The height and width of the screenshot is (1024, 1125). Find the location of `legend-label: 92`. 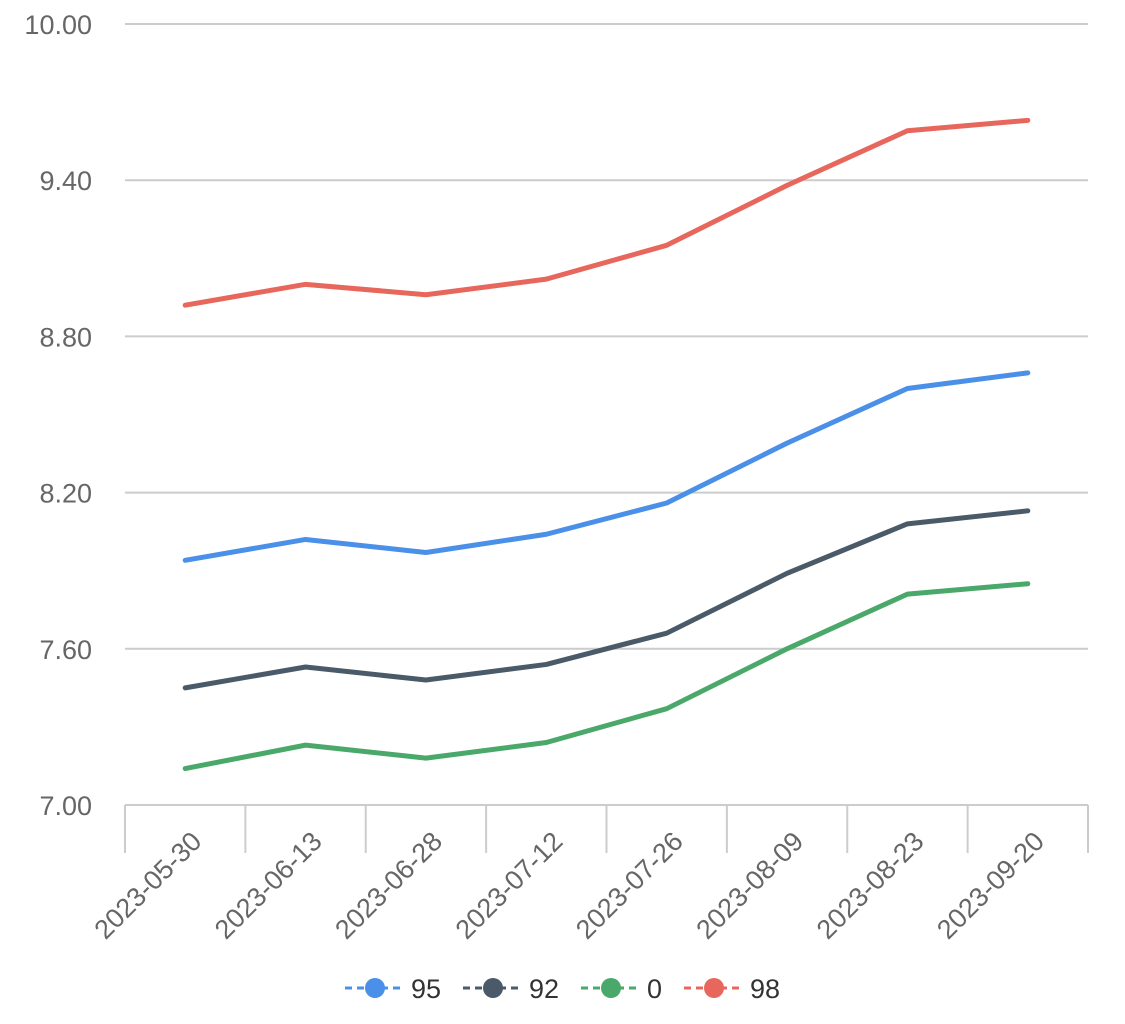

legend-label: 92 is located at coordinates (544, 989).